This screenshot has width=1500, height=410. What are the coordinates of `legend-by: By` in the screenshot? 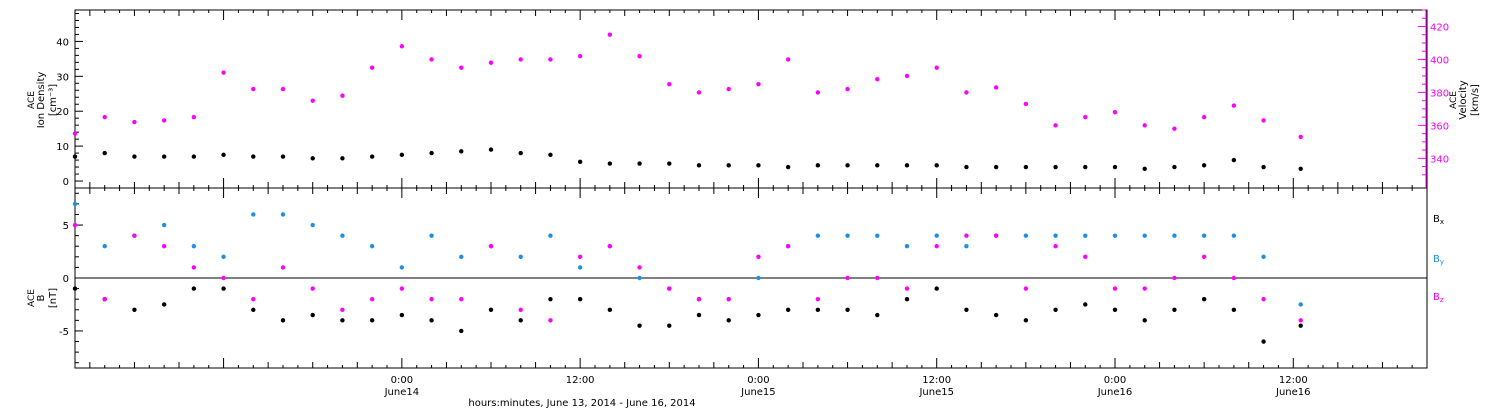 It's located at (1438, 260).